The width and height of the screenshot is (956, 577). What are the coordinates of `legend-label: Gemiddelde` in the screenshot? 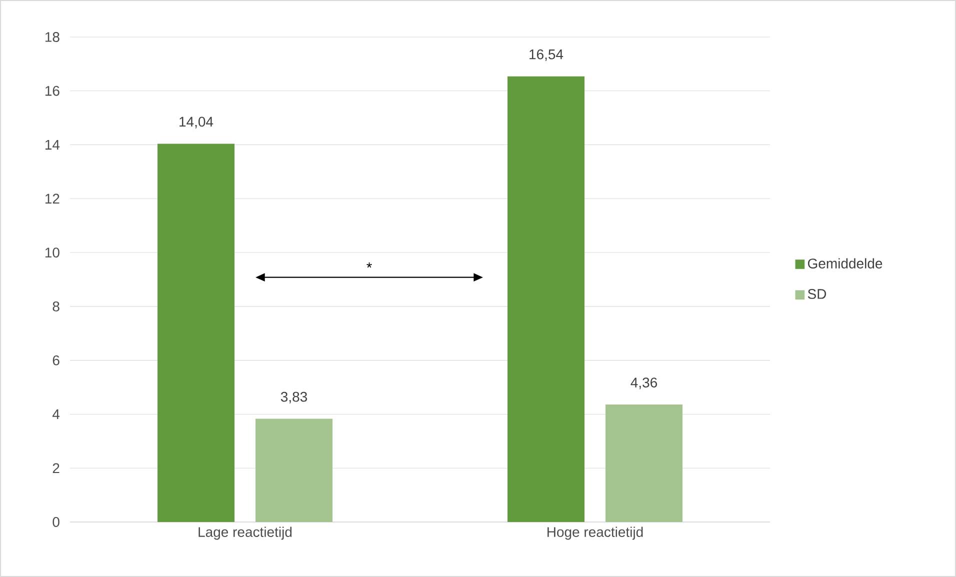 It's located at (845, 263).